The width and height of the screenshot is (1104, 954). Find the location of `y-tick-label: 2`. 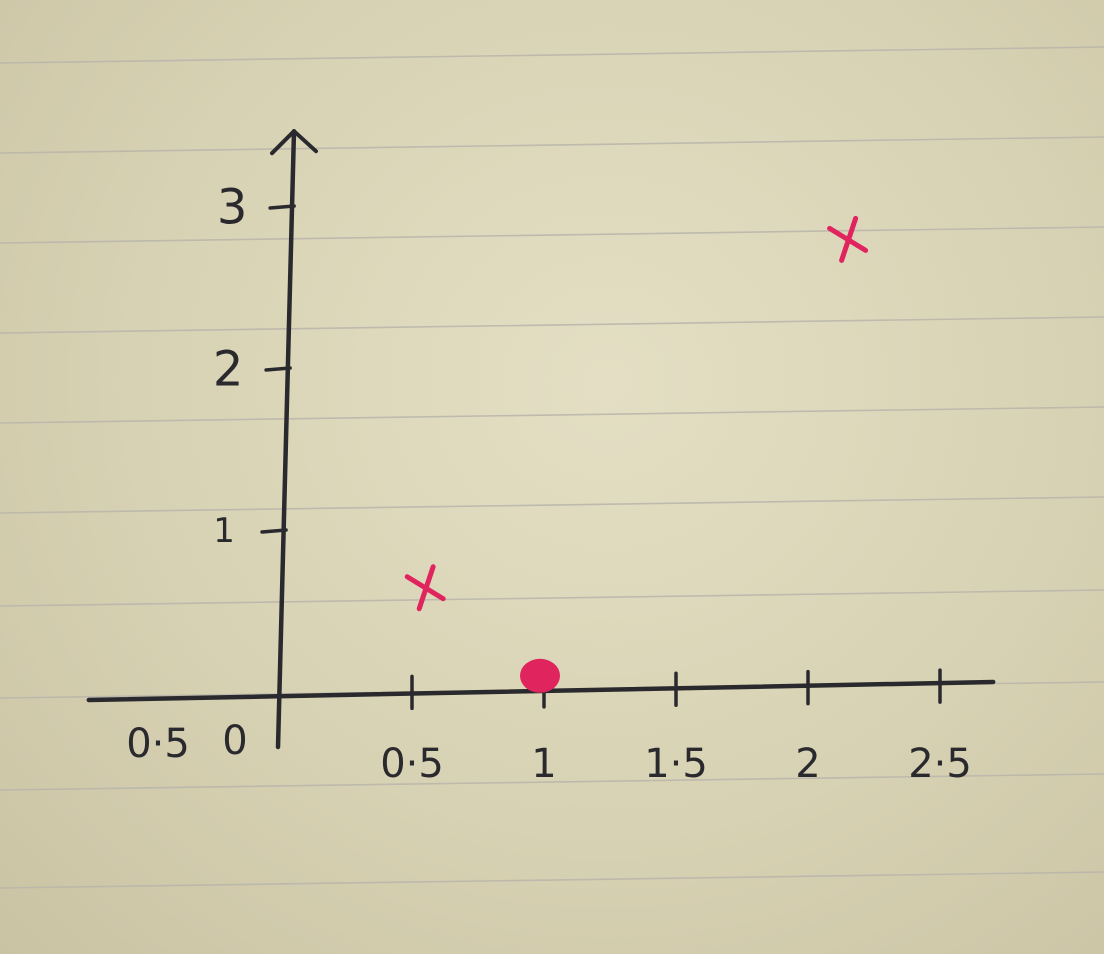

y-tick-label: 2 is located at coordinates (228, 369).